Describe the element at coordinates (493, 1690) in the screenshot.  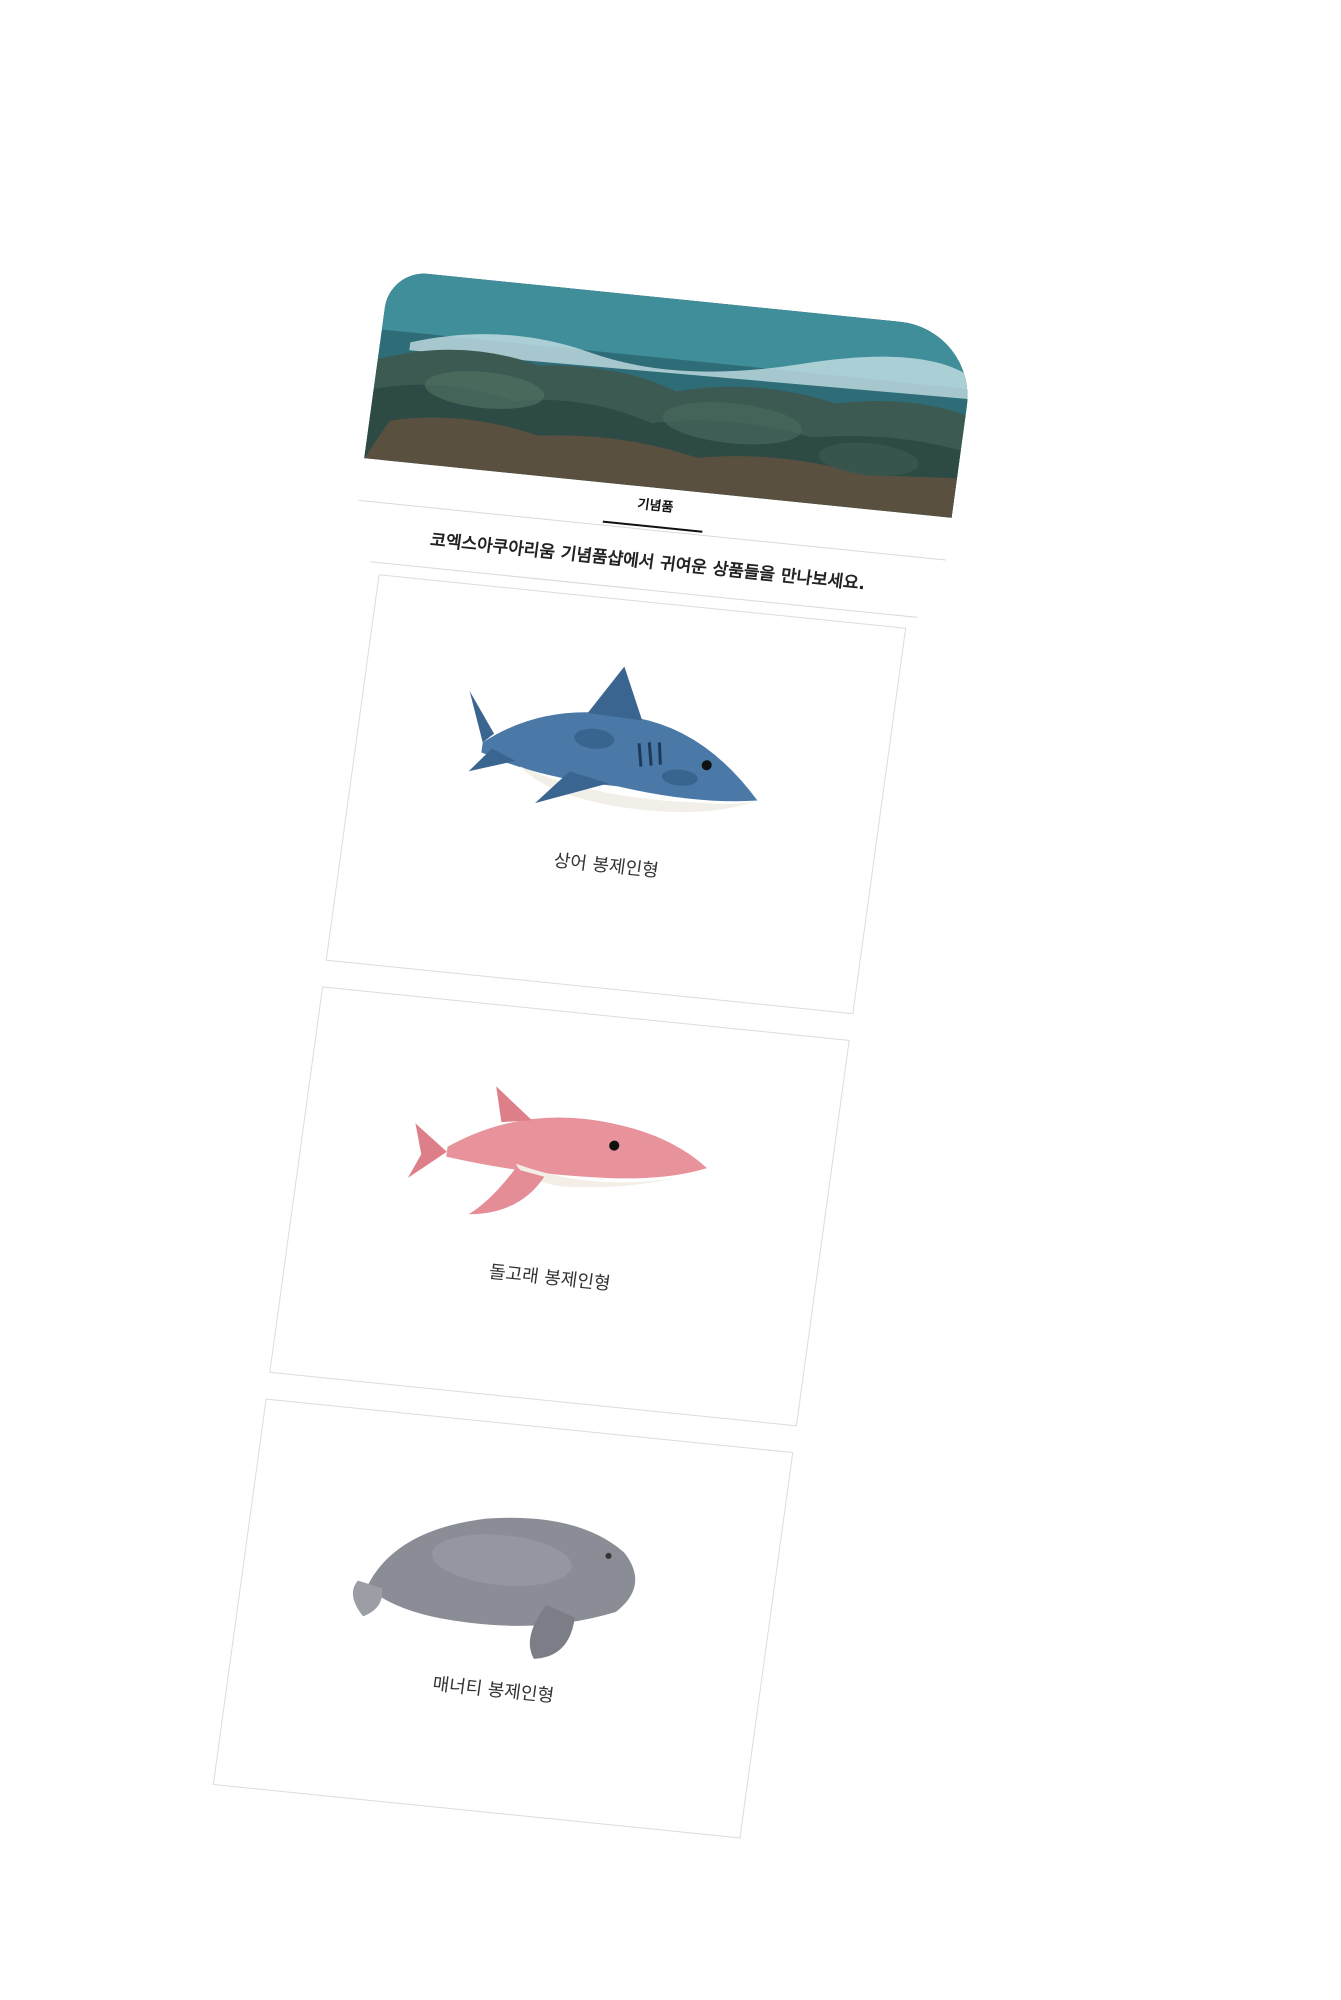
I see `product-name: 매너티 봉제인형` at that location.